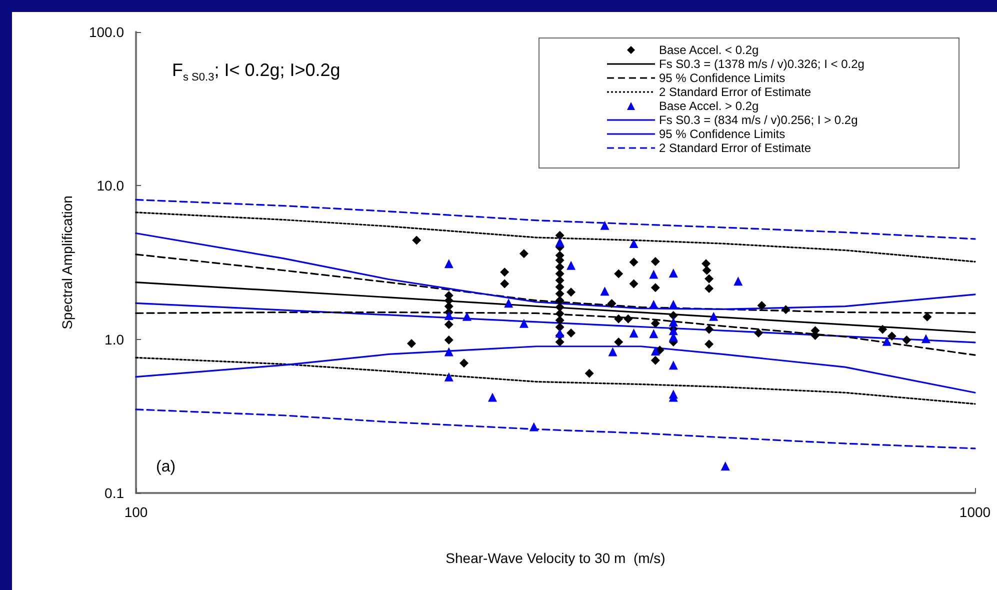  Describe the element at coordinates (136, 512) in the screenshot. I see `x-tick-label: 100` at that location.